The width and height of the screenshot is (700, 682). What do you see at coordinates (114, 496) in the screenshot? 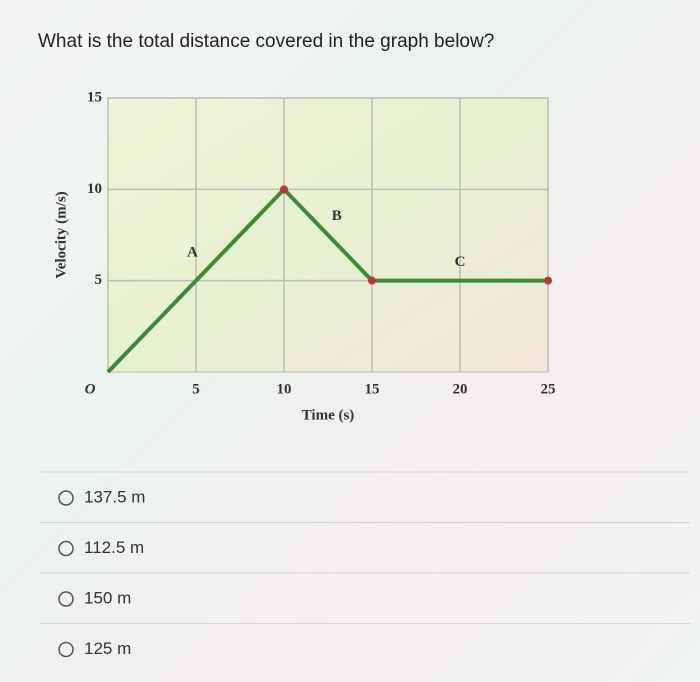
I see `option-label: 137.5 m` at bounding box center [114, 496].